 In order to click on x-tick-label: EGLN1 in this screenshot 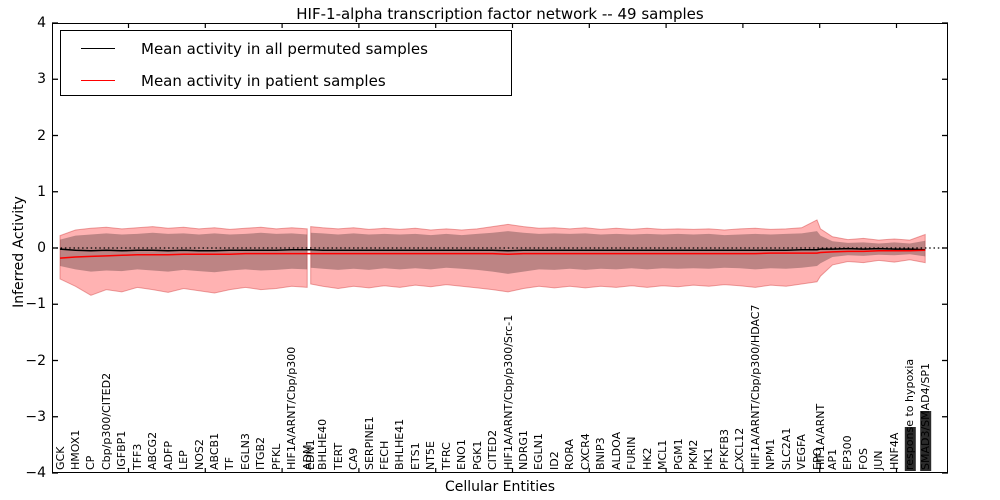, I will do `click(539, 451)`.